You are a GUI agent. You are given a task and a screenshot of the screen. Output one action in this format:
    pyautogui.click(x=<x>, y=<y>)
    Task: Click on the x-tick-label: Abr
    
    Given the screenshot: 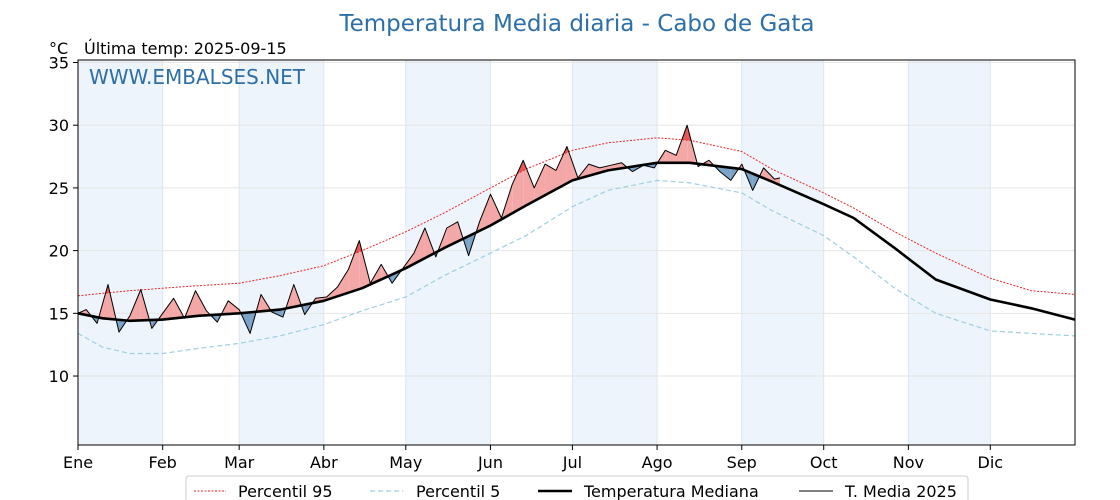 What is the action you would take?
    pyautogui.click(x=324, y=462)
    